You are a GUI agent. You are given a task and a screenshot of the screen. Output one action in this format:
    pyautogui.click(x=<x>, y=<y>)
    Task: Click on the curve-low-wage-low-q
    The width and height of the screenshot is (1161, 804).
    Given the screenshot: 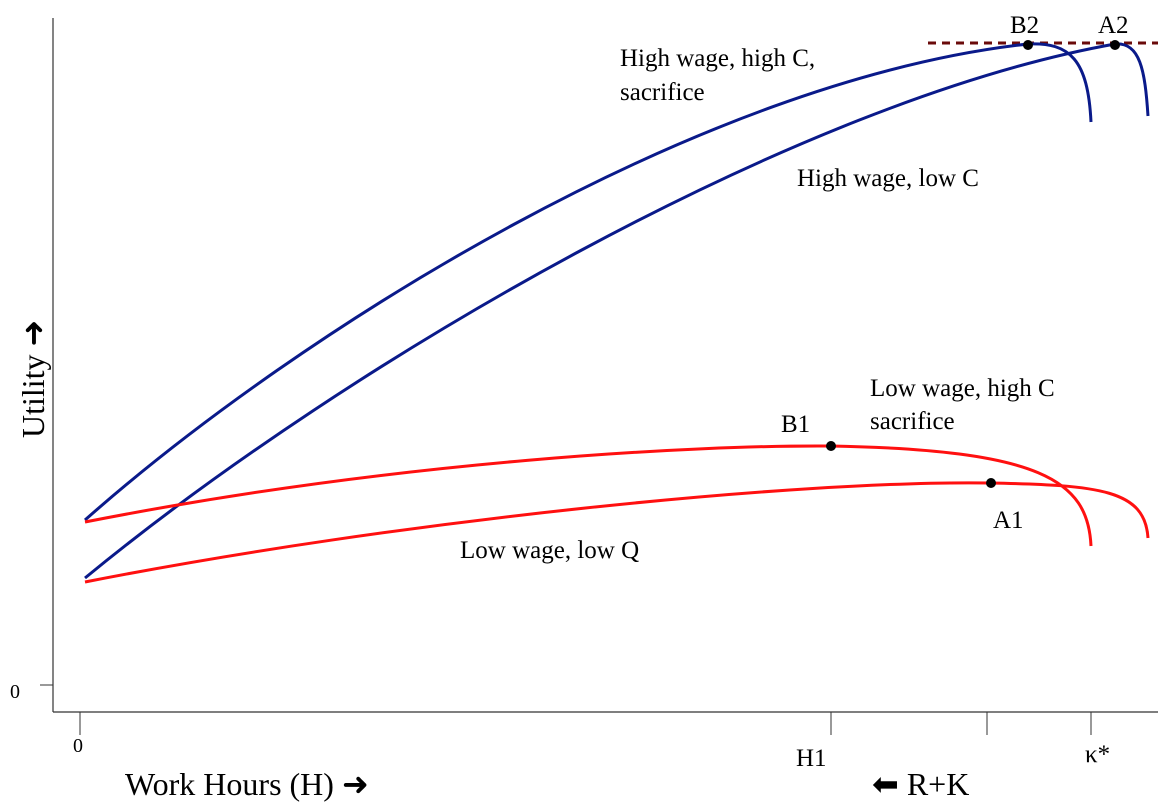 What is the action you would take?
    pyautogui.click(x=617, y=532)
    